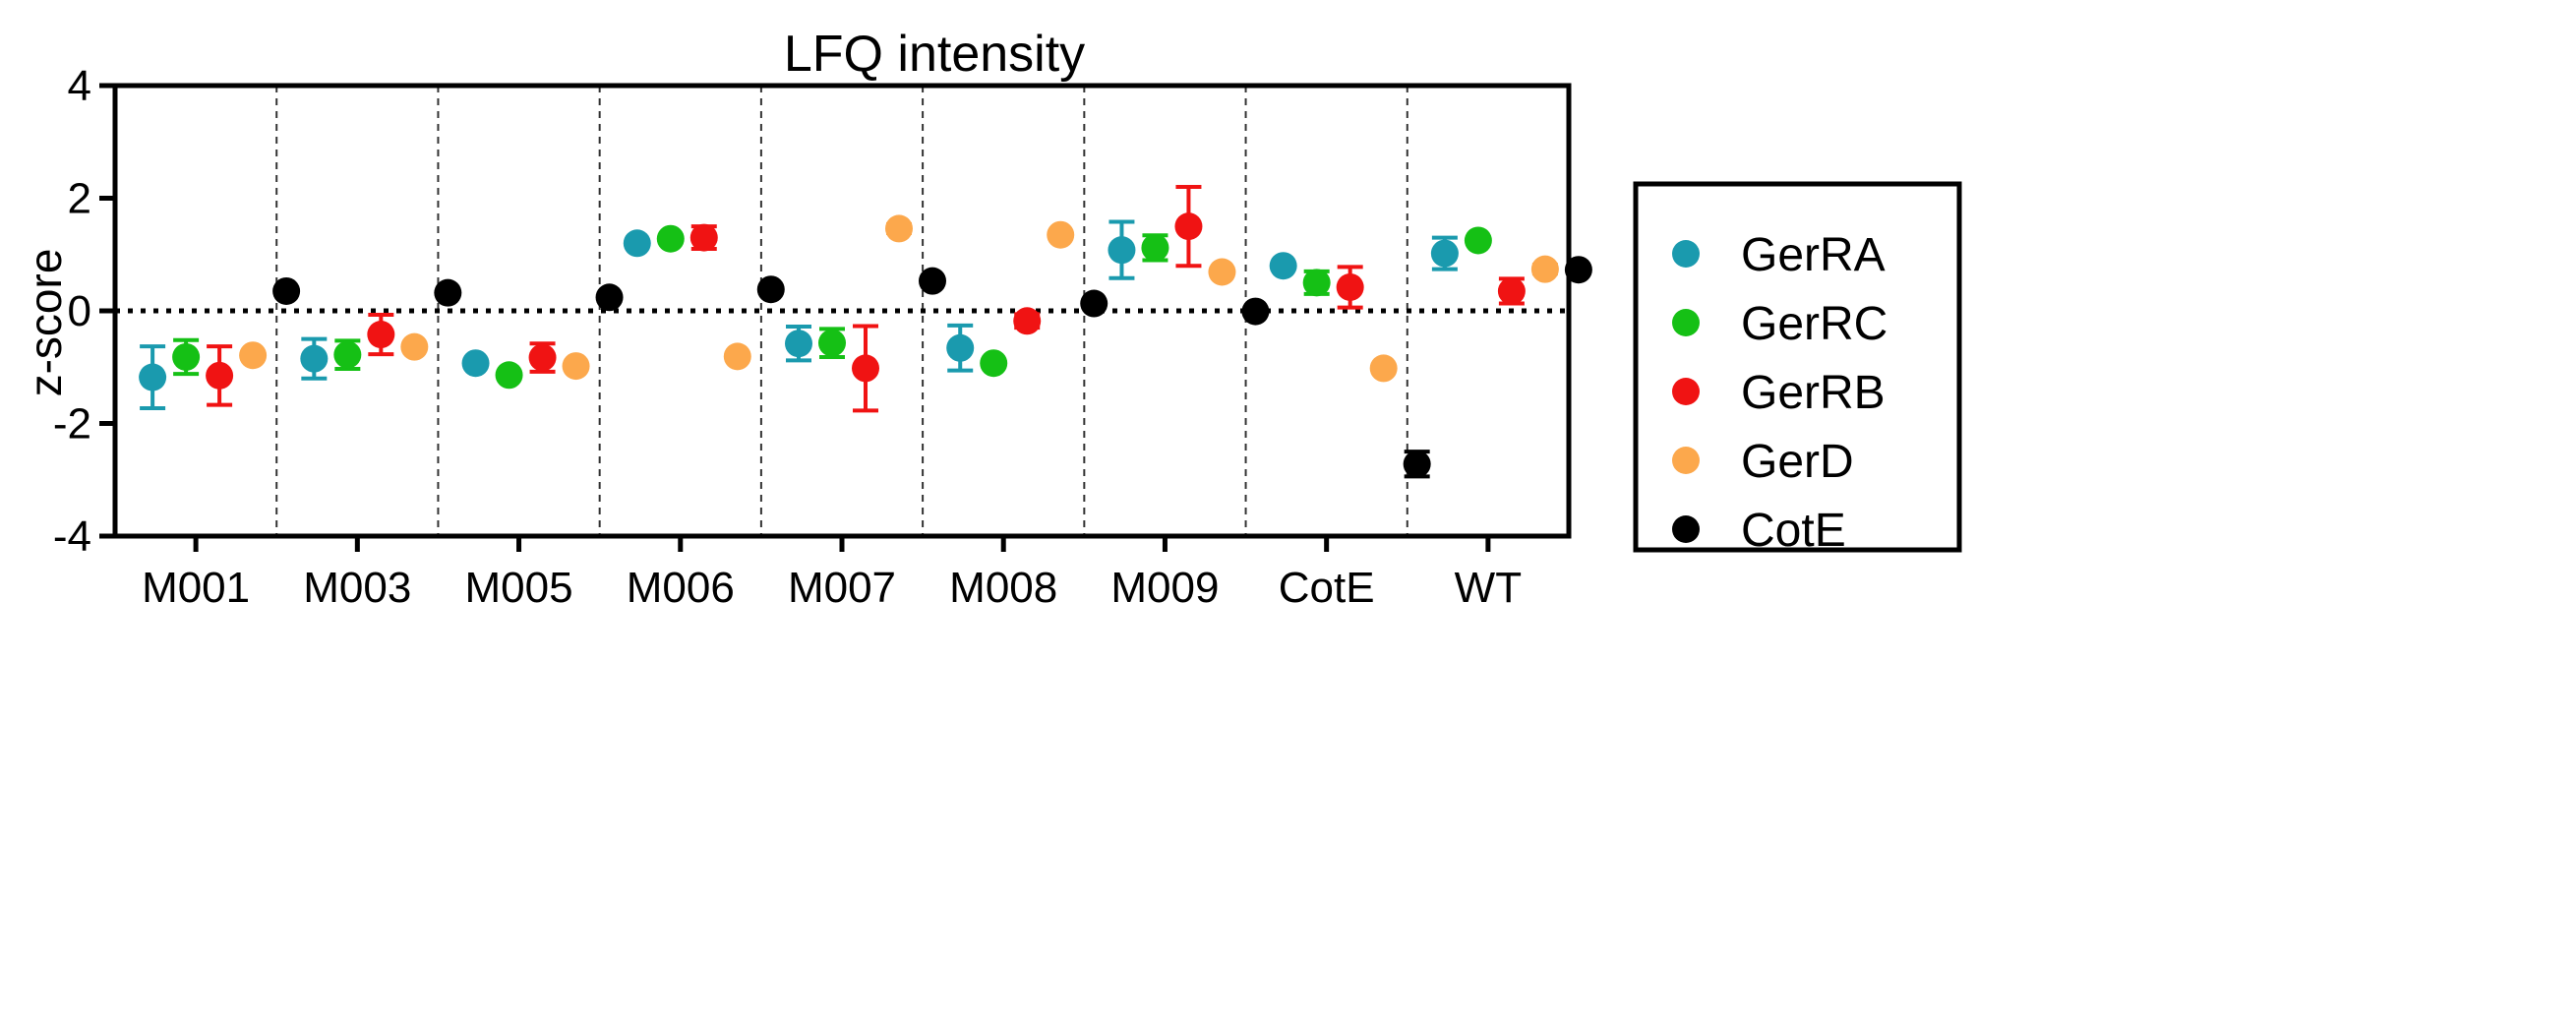 The height and width of the screenshot is (1023, 2576). What do you see at coordinates (866, 368) in the screenshot?
I see `data-point-gerrb-m007` at bounding box center [866, 368].